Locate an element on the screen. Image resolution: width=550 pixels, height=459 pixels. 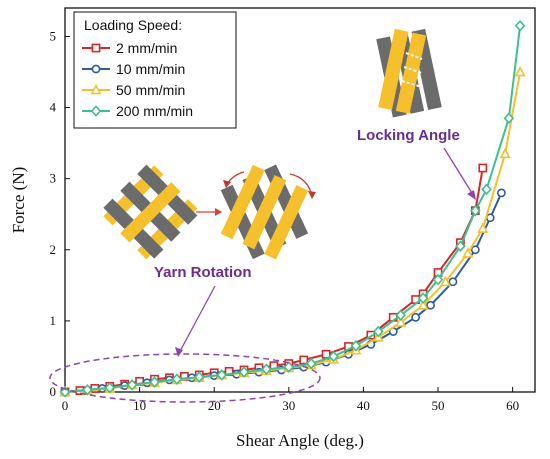
x-tick-label-2: 20 is located at coordinates (214, 405).